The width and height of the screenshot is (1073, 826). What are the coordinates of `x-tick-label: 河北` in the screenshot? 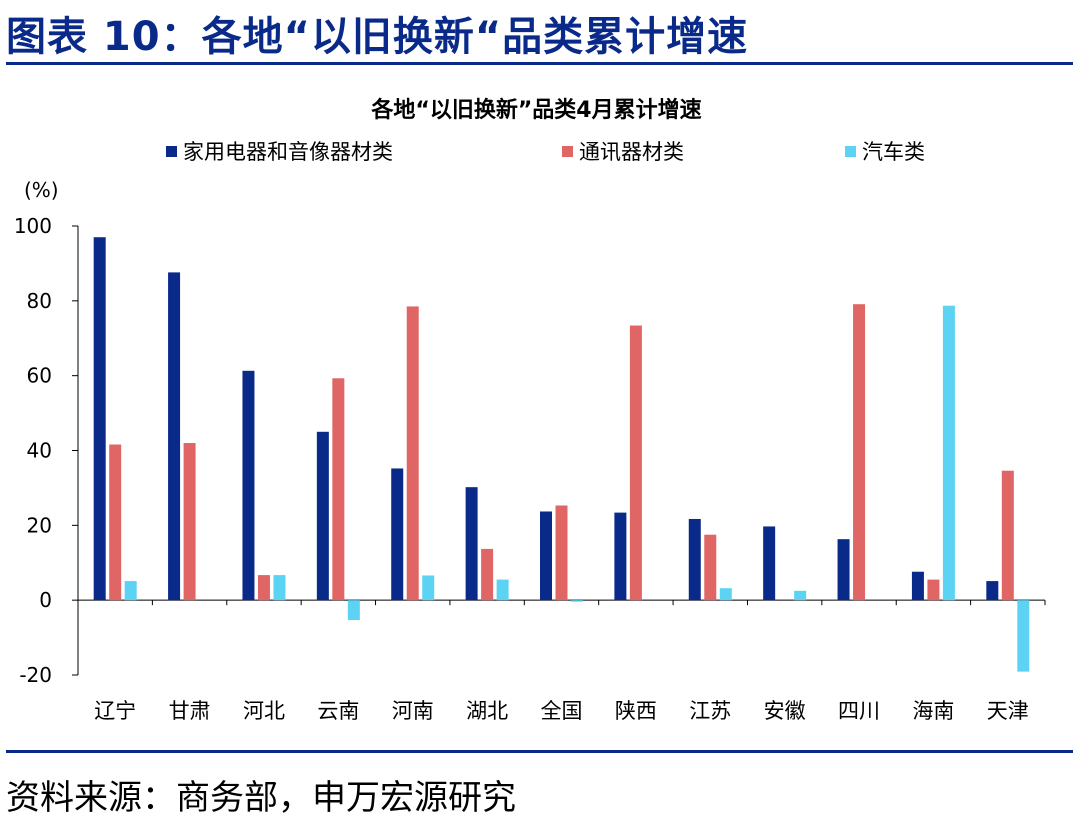 It's located at (264, 711).